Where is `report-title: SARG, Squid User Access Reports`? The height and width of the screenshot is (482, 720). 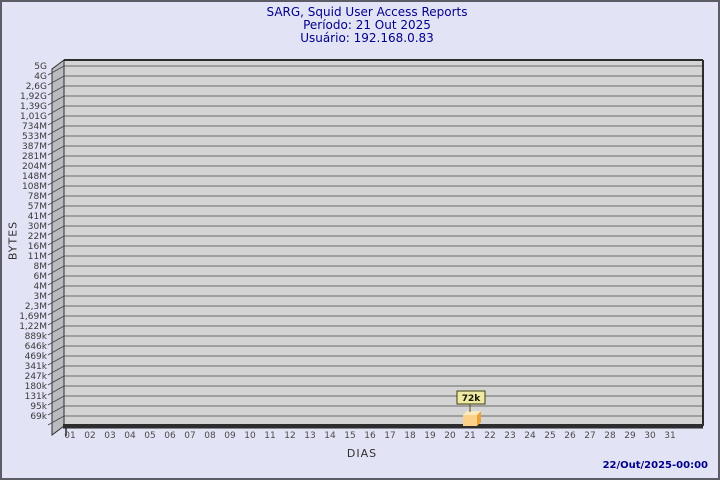 report-title: SARG, Squid User Access Reports is located at coordinates (367, 12).